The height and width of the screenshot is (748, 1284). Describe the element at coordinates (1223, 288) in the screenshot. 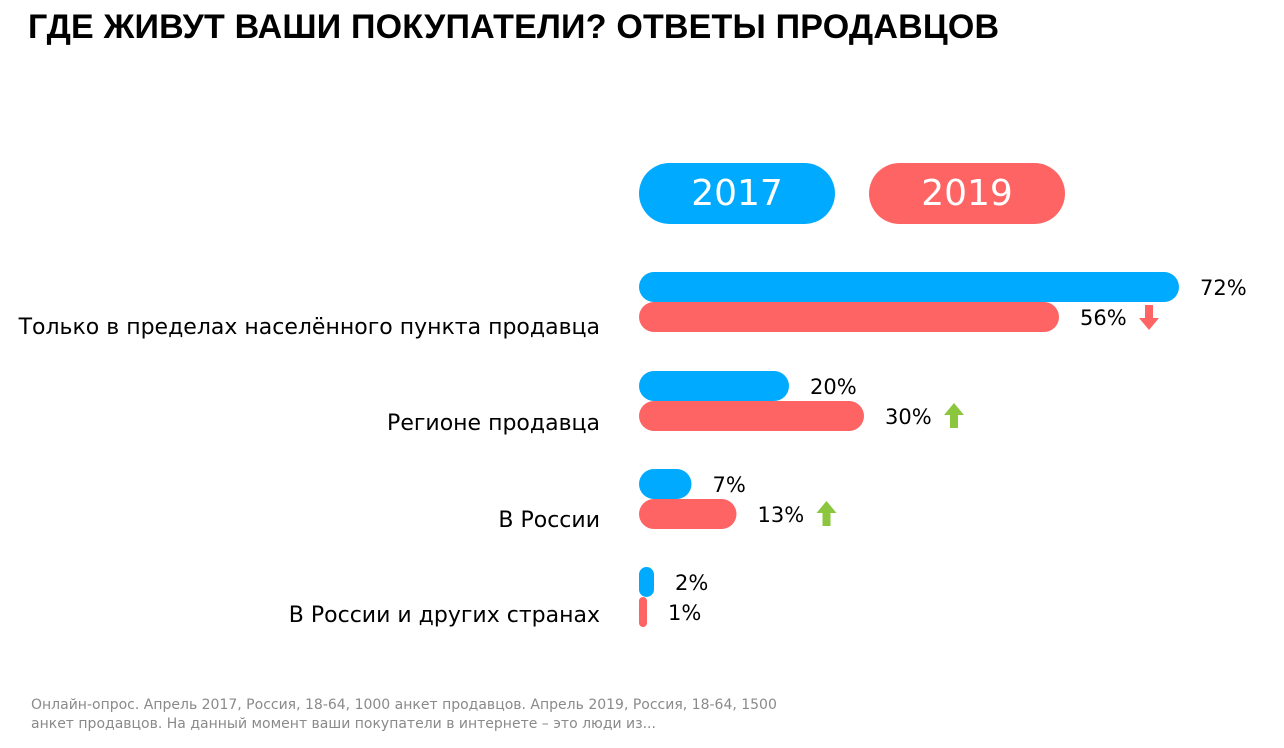

I see `data-label-2017-0: 72%` at that location.